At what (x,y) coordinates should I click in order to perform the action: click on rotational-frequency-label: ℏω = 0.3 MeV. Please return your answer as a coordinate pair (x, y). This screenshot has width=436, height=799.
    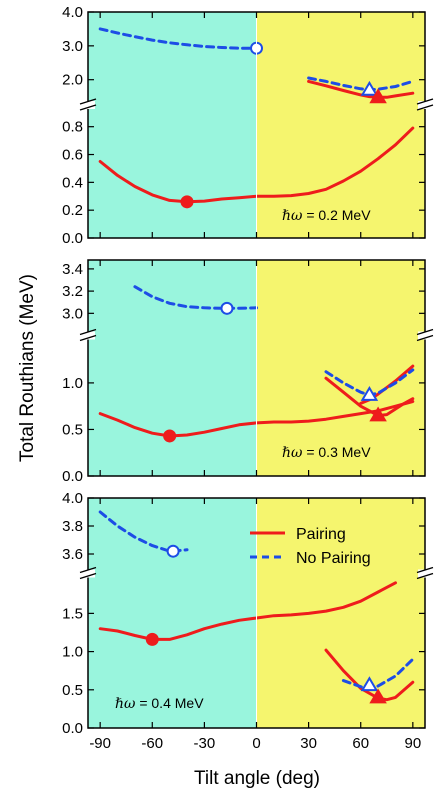
    Looking at the image, I should click on (326, 452).